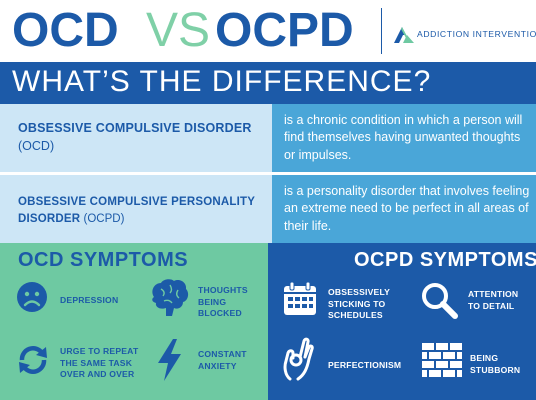  I want to click on term-abbreviation: (OCD), so click(36, 146).